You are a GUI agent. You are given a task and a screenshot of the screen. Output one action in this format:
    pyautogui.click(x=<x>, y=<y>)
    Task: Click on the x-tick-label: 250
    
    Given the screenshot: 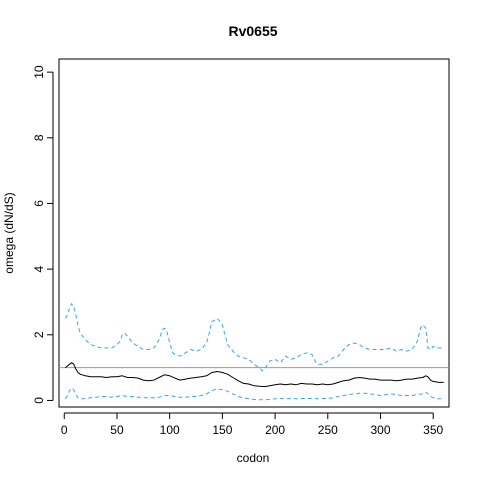 What is the action you would take?
    pyautogui.click(x=328, y=430)
    